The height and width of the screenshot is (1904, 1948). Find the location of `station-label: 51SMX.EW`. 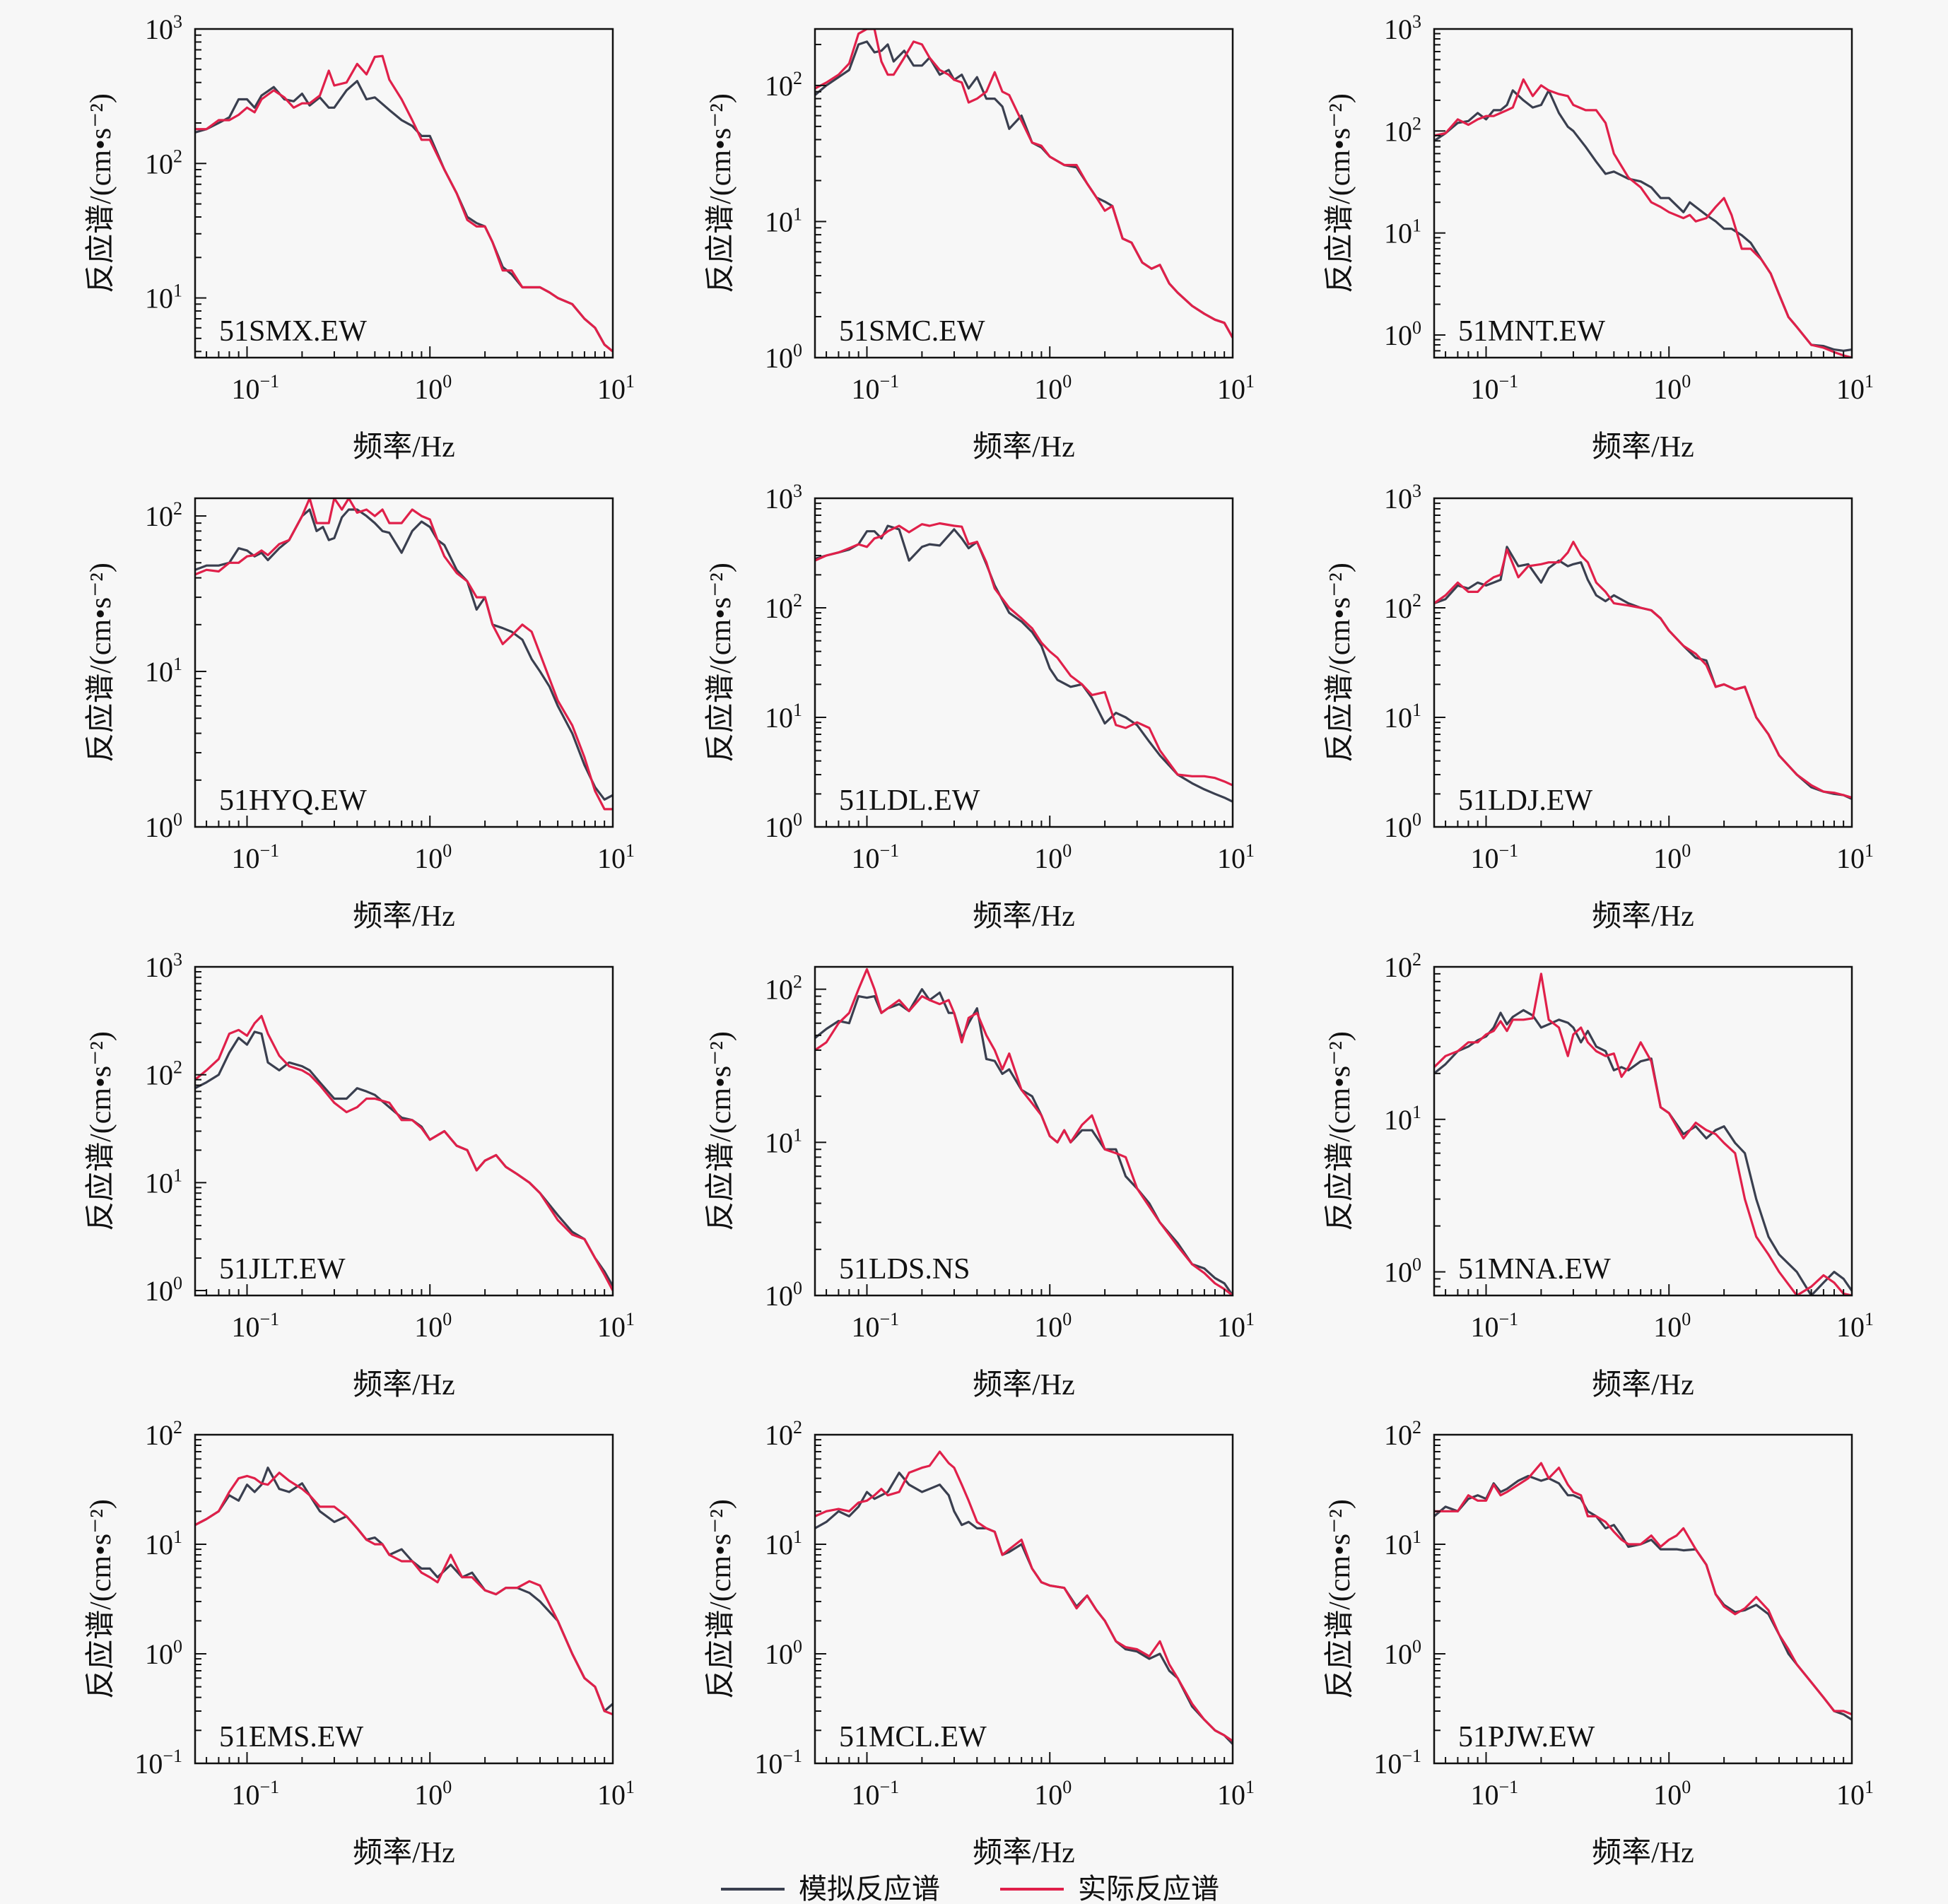

station-label: 51SMX.EW is located at coordinates (293, 332).